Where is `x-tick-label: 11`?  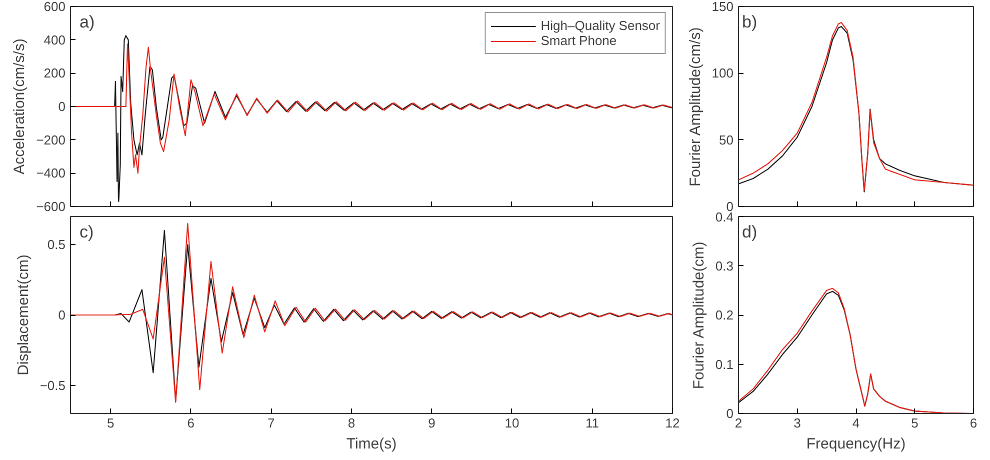
x-tick-label: 11 is located at coordinates (592, 423).